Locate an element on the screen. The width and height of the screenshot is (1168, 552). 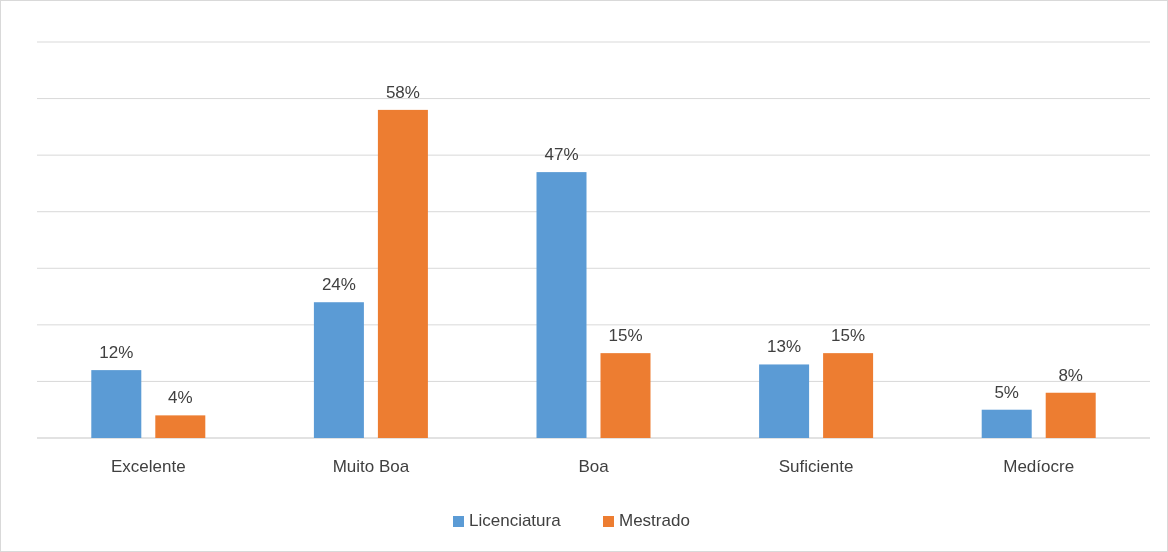
data-label: 5% is located at coordinates (1006, 392).